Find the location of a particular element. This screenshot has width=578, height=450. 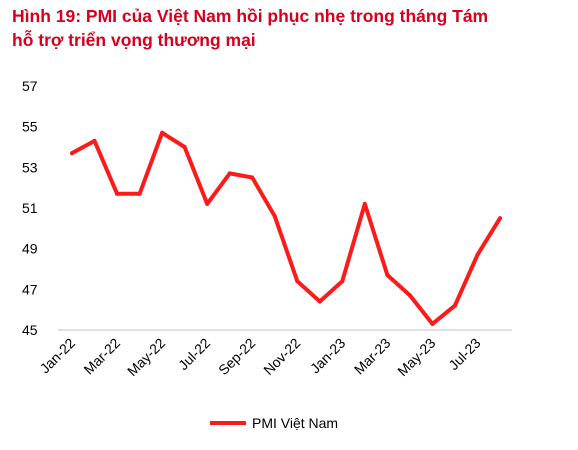

x-tick-label: Sep-22 is located at coordinates (236, 356).